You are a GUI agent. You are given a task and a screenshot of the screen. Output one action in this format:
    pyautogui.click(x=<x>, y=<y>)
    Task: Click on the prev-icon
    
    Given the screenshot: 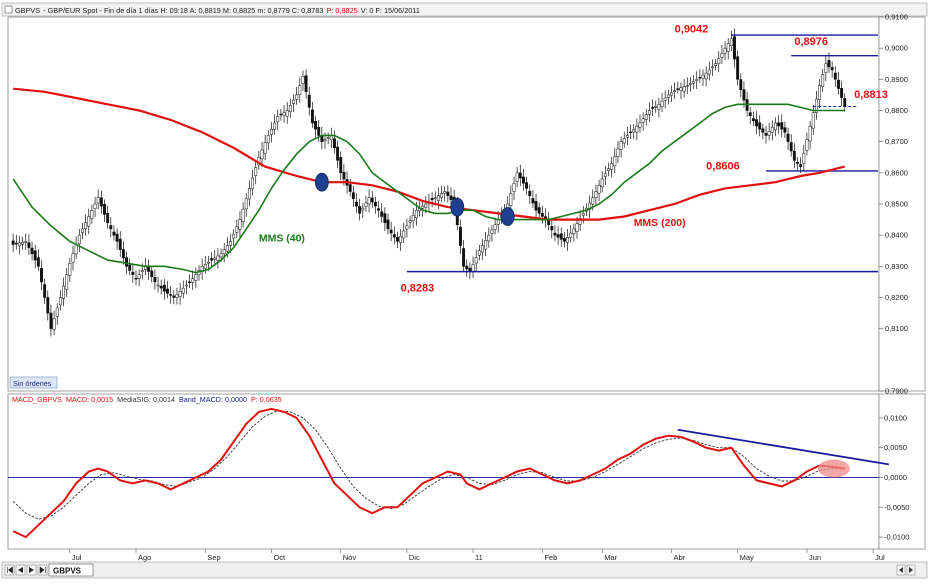 What is the action you would take?
    pyautogui.click(x=20, y=570)
    